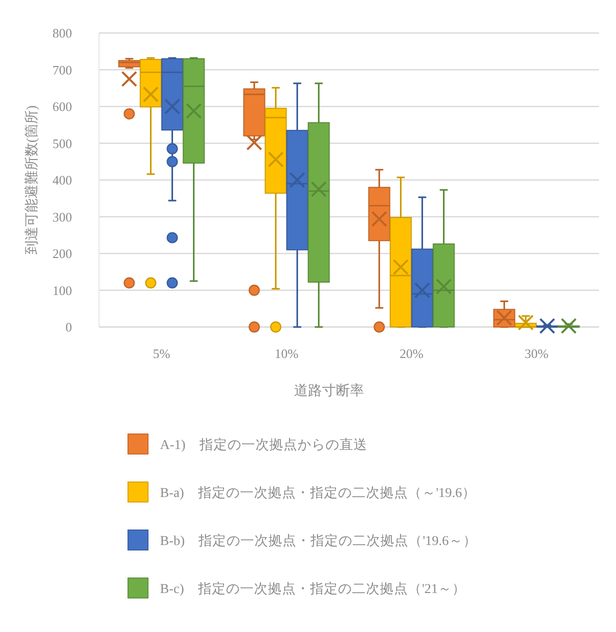 This screenshot has width=616, height=632. I want to click on y-tick-label: 200, so click(62, 253).